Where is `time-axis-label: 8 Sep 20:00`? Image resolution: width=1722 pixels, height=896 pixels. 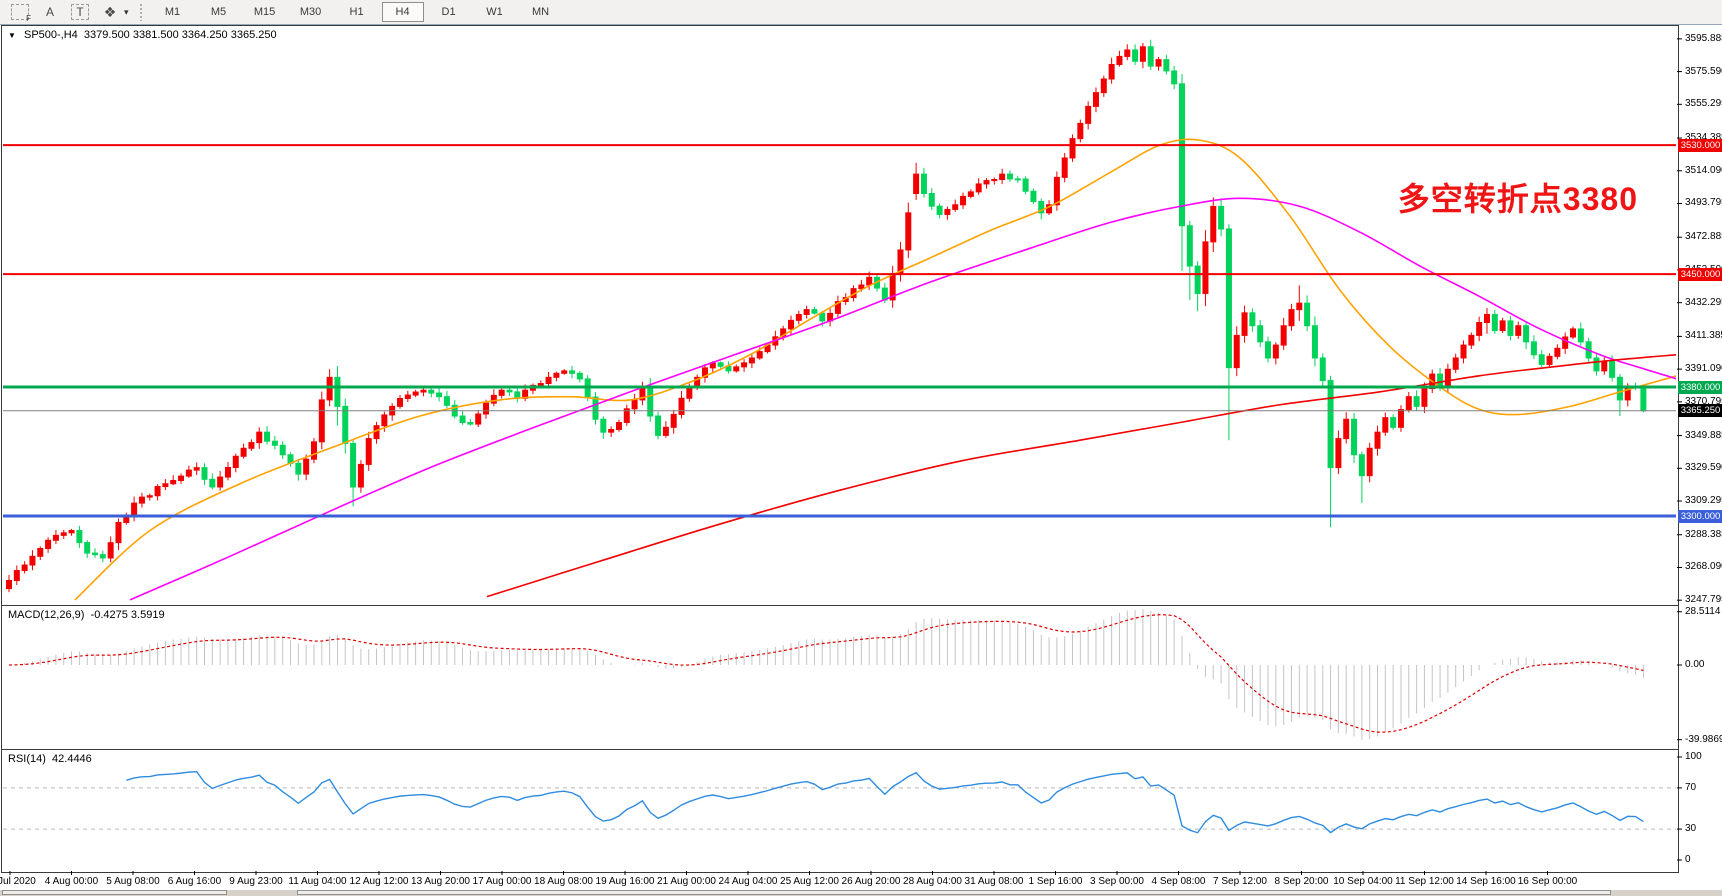 time-axis-label: 8 Sep 20:00 is located at coordinates (1301, 881).